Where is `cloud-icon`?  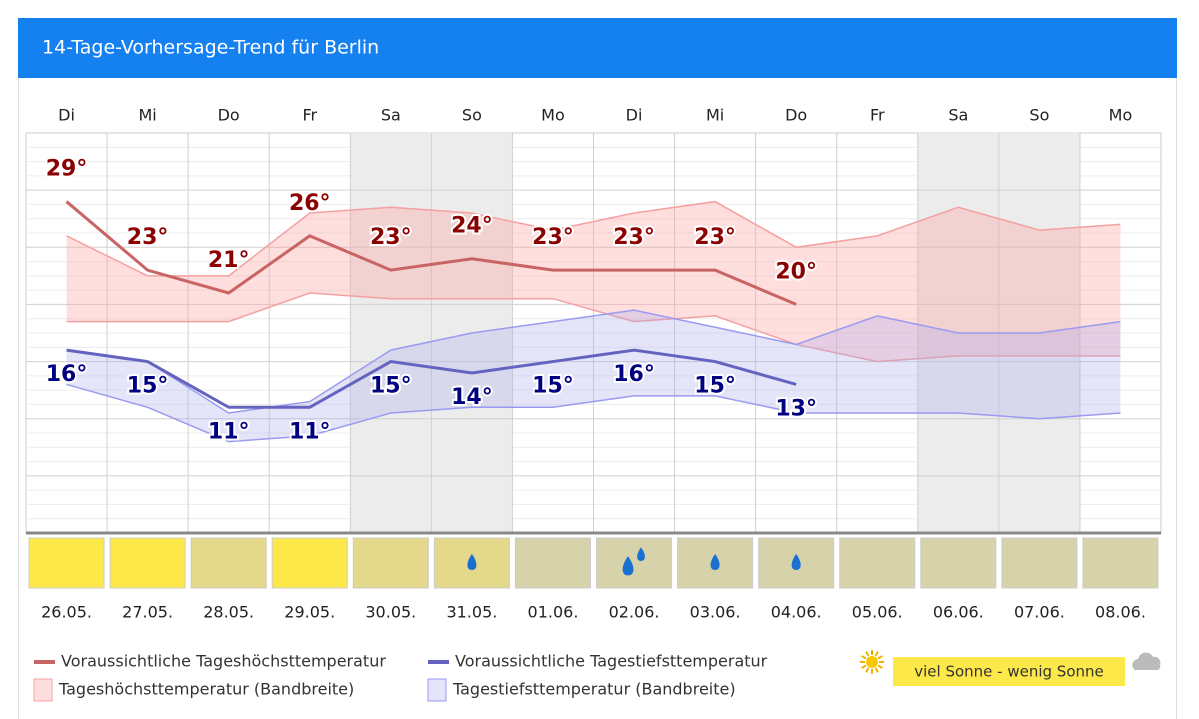 cloud-icon is located at coordinates (1146, 661).